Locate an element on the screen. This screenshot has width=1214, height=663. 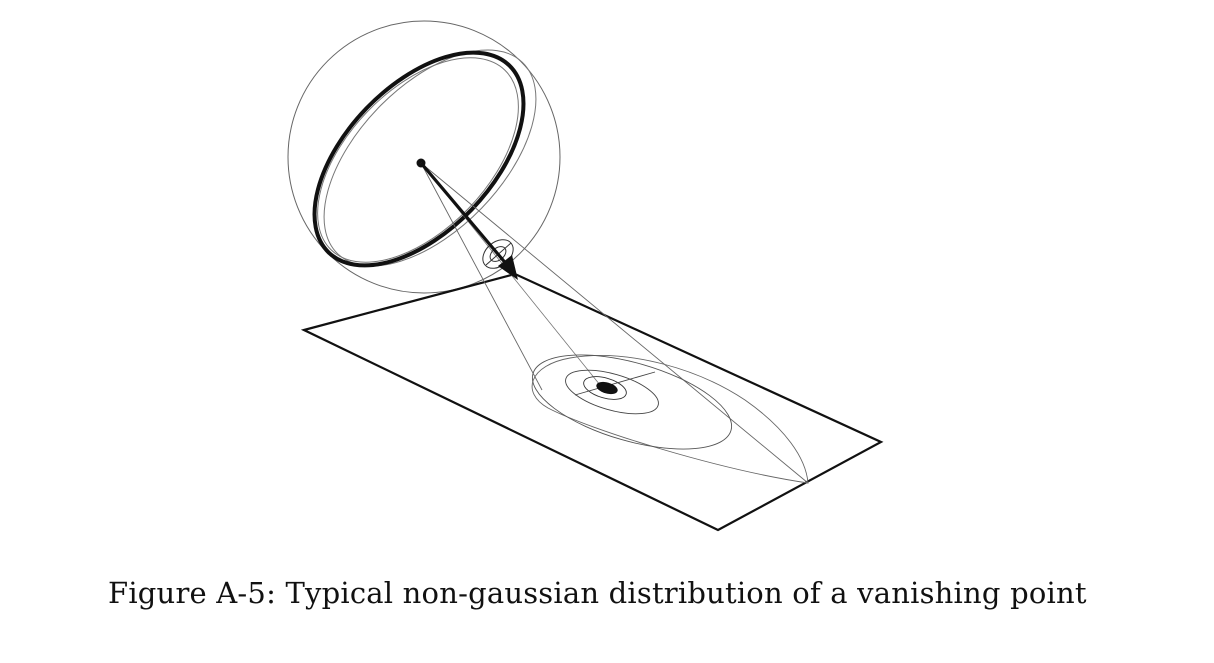
gaussian-sphere is located at coordinates (424, 157).